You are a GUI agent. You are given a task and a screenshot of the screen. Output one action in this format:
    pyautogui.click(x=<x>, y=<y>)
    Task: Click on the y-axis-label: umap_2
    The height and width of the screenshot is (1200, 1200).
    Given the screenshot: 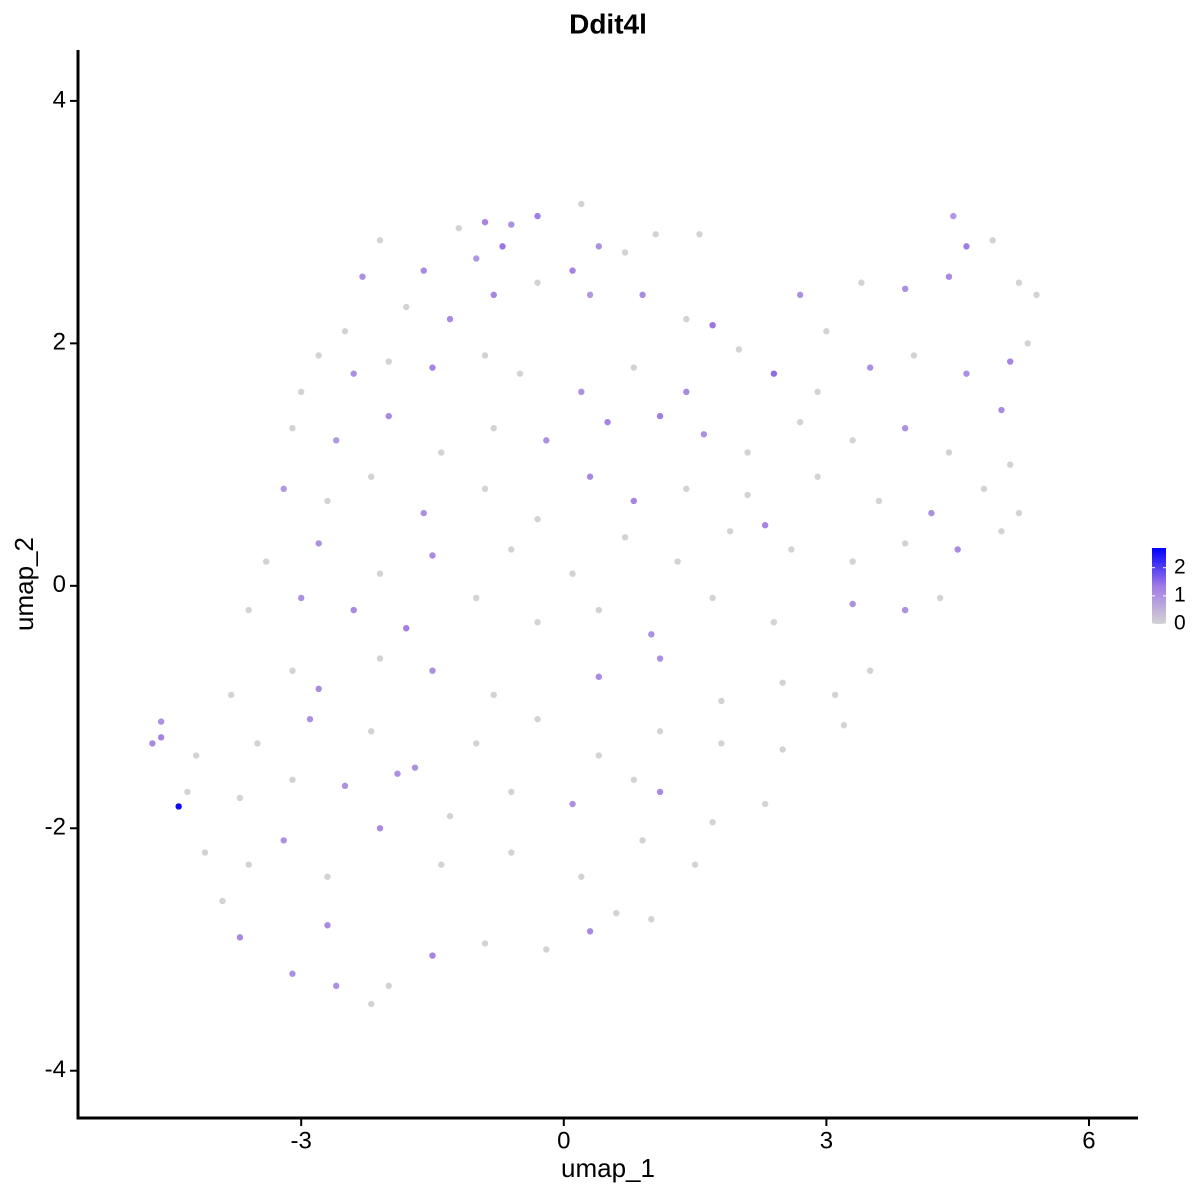 What is the action you would take?
    pyautogui.click(x=24, y=584)
    